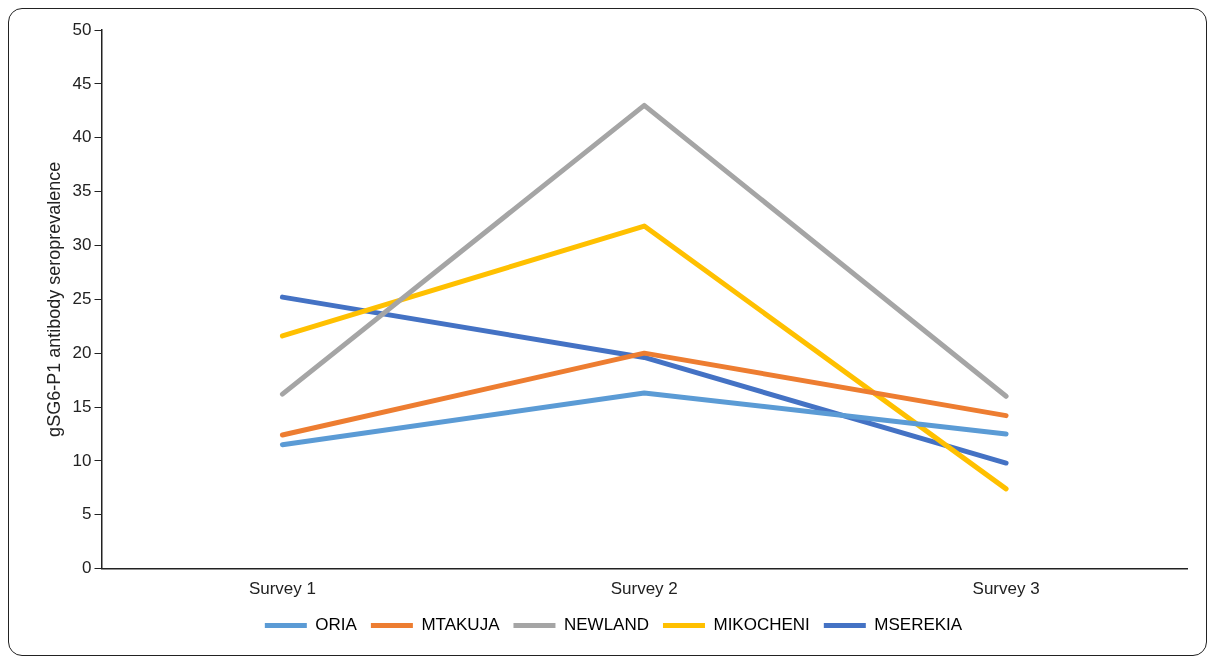 Image resolution: width=1217 pixels, height=666 pixels. Describe the element at coordinates (82, 245) in the screenshot. I see `y-tick-label: 30` at that location.